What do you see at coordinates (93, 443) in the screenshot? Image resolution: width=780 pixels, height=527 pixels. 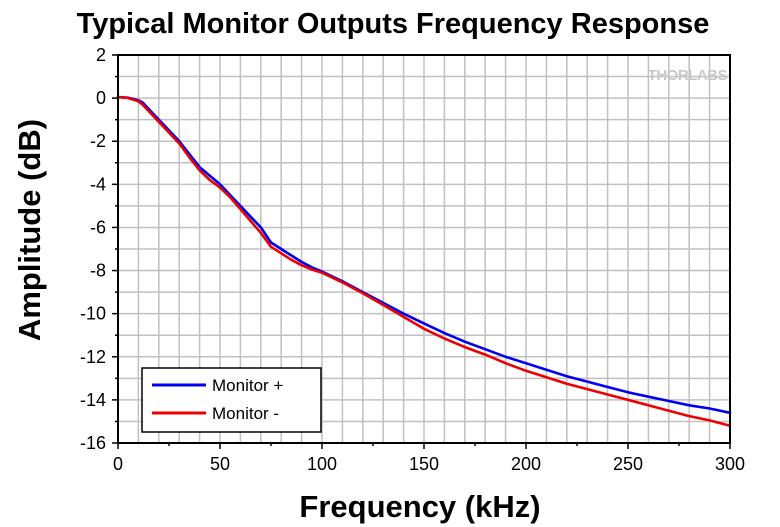 I see `y-tick-label: -16` at bounding box center [93, 443].